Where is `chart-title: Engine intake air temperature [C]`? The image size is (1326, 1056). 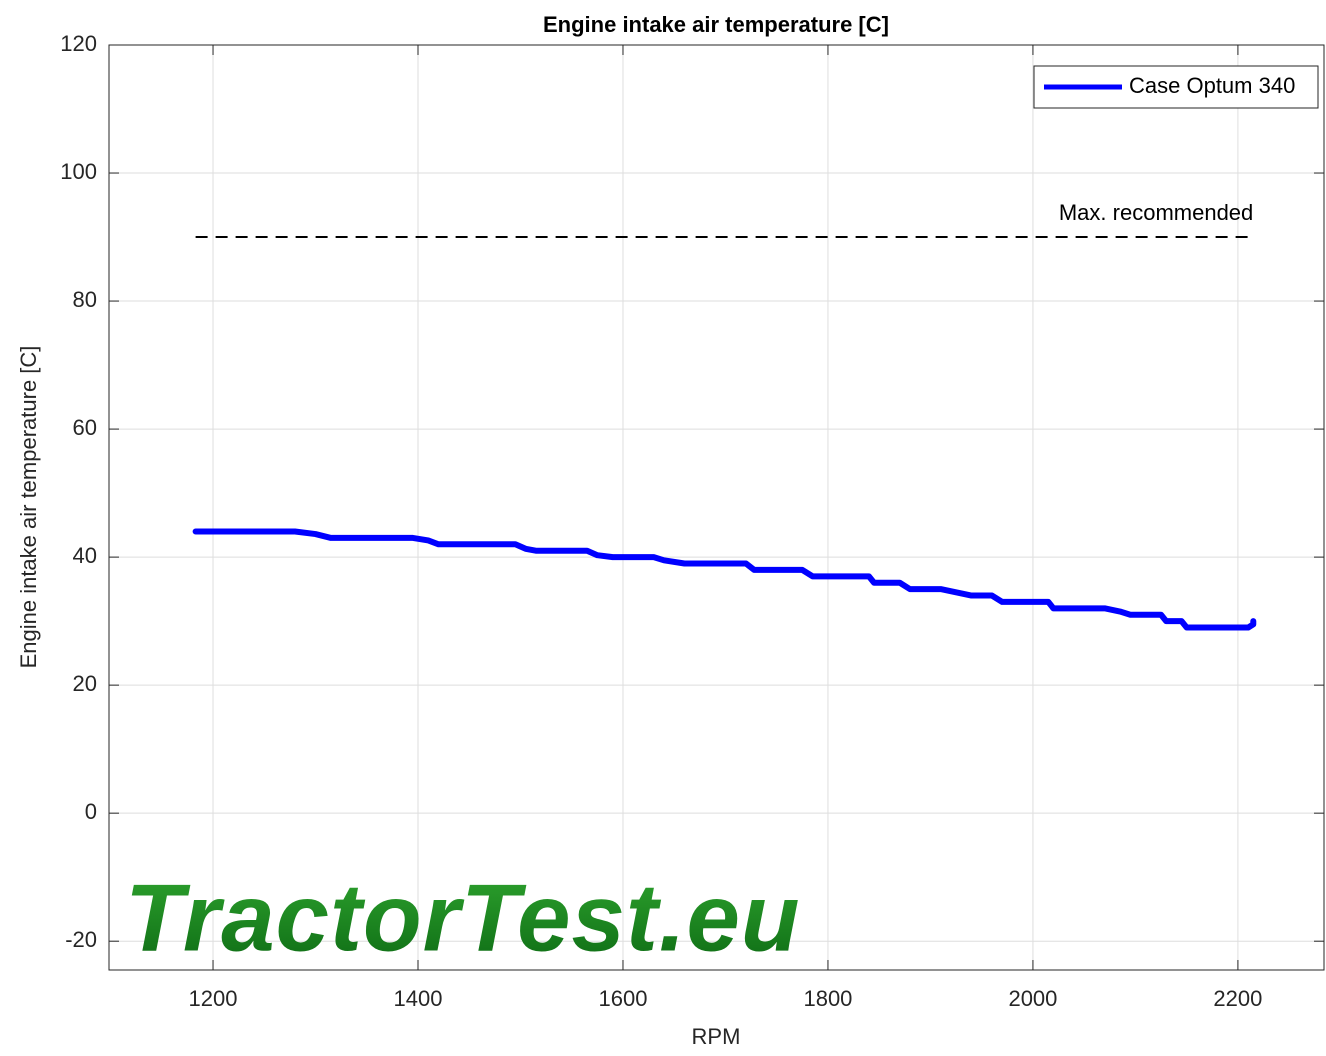 chart-title: Engine intake air temperature [C] is located at coordinates (716, 24).